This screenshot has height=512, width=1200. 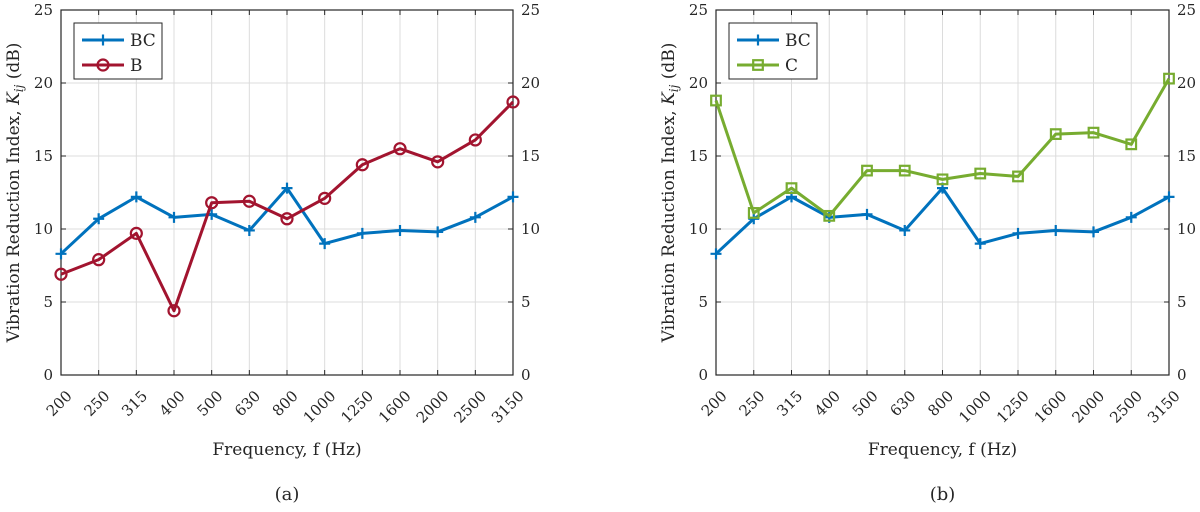 I want to click on panel-b-legend: BC C, so click(x=773, y=51).